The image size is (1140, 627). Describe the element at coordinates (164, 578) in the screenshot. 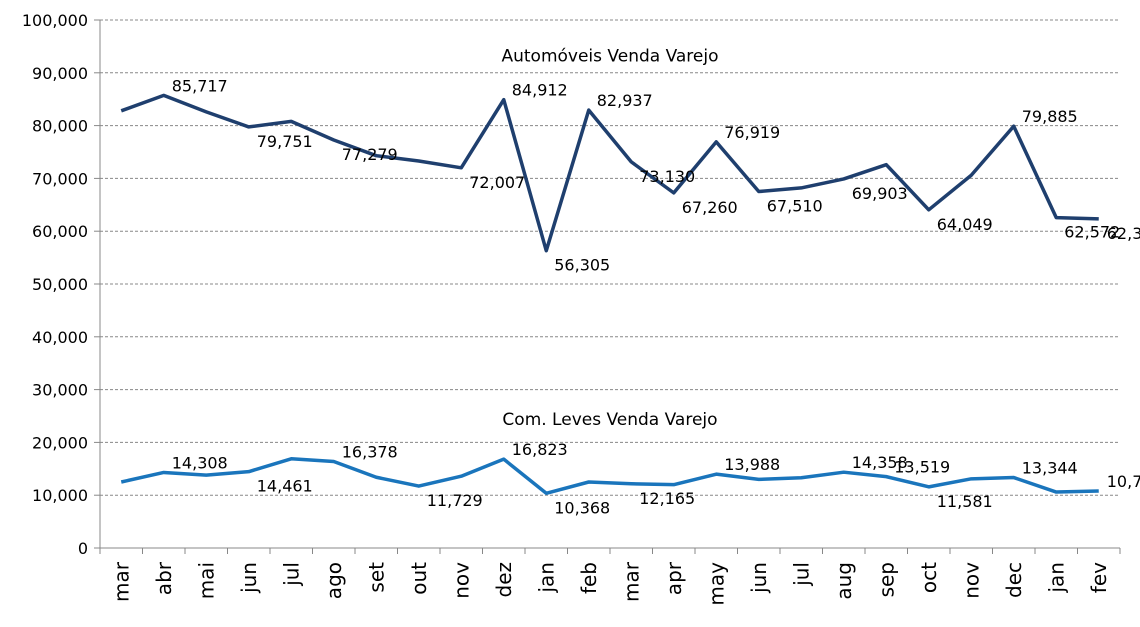

I see `x-tick-label: abr` at that location.